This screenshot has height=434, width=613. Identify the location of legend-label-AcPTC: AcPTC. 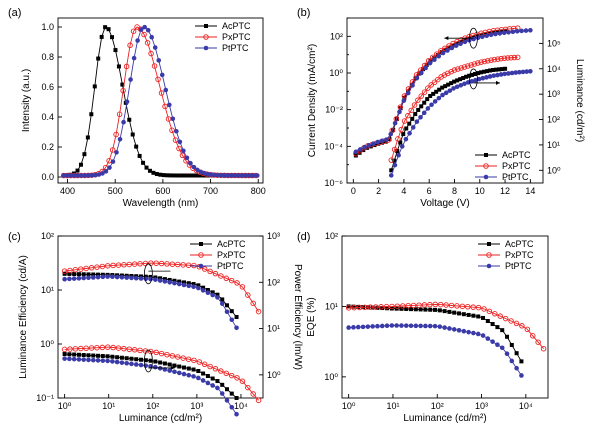
(236, 26).